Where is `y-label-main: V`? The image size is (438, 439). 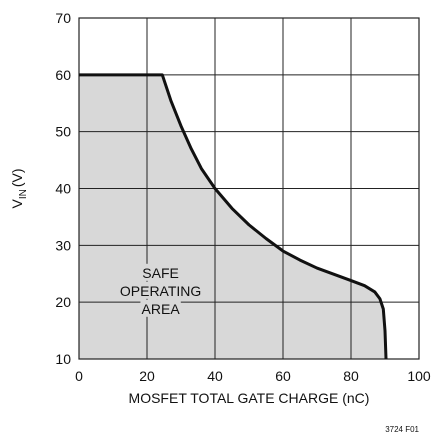 y-label-main: V is located at coordinates (17, 204).